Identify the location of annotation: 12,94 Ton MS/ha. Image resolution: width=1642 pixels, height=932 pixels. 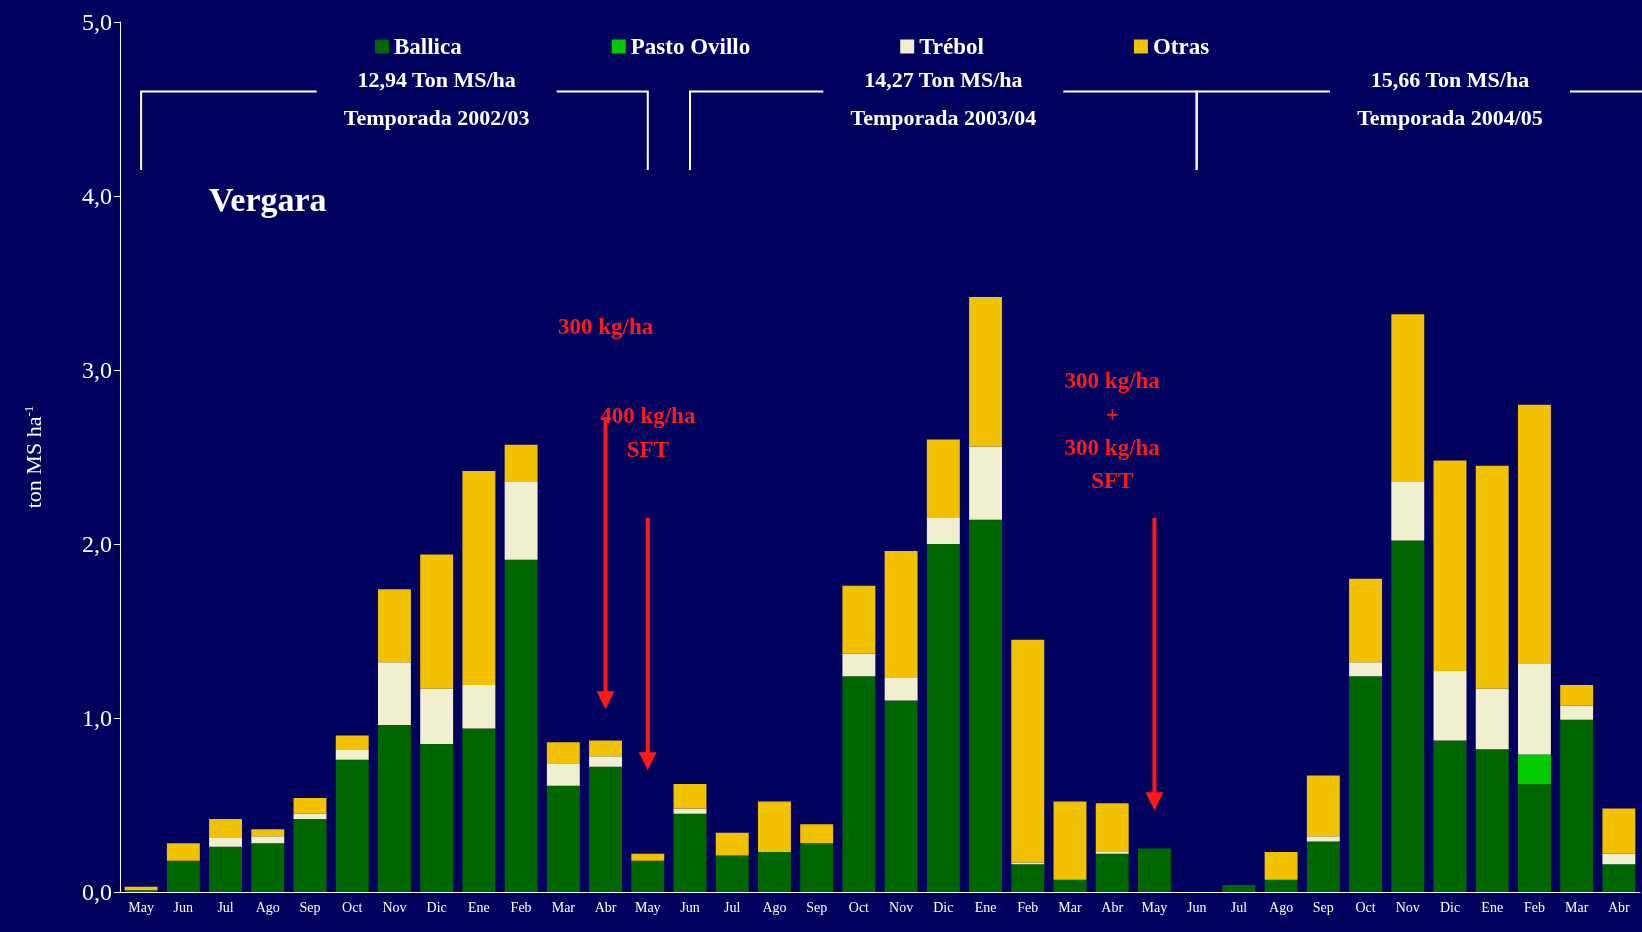
(436, 79).